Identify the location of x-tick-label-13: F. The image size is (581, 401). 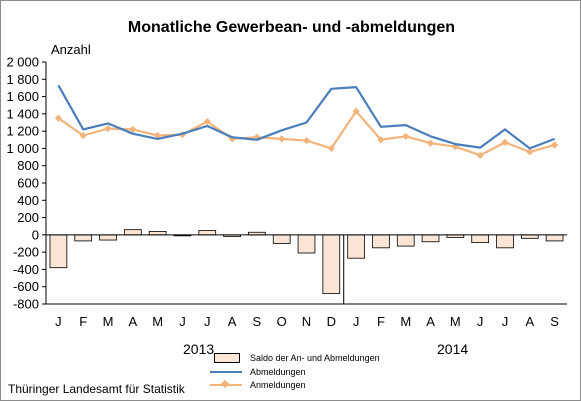
(381, 321).